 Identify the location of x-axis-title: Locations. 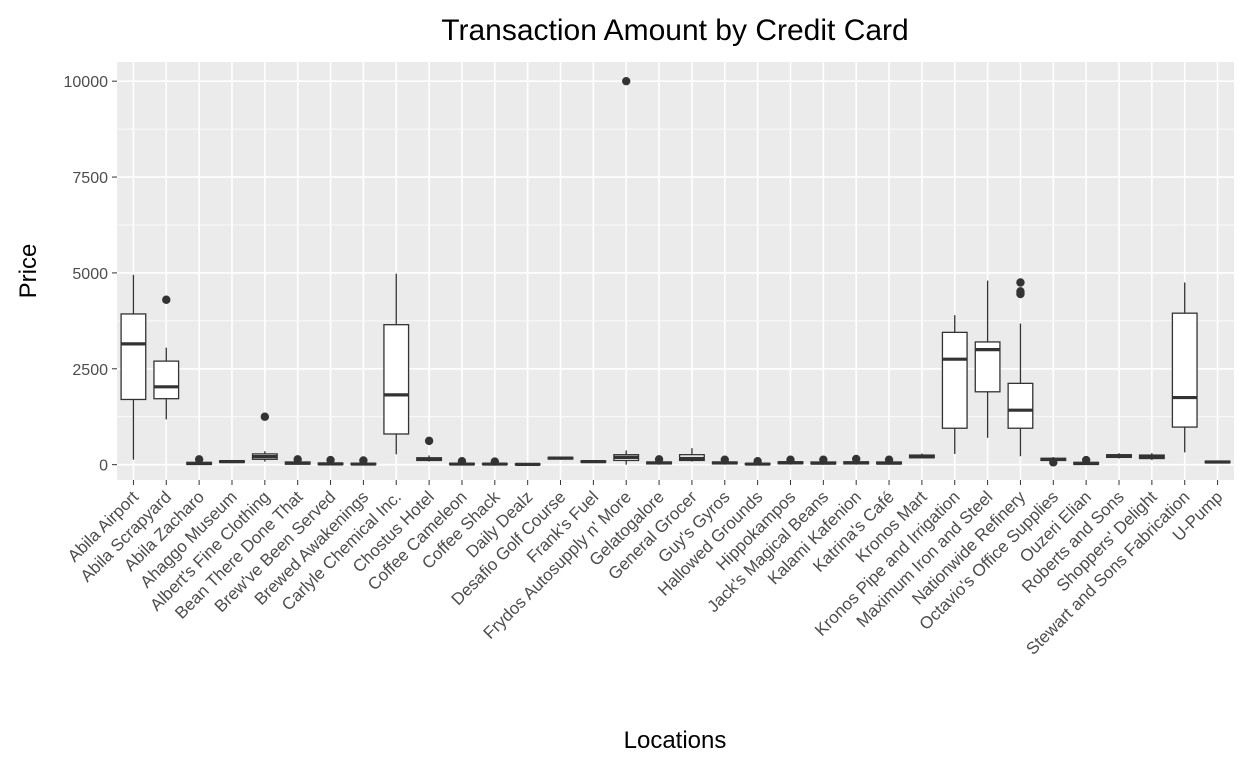
(675, 740).